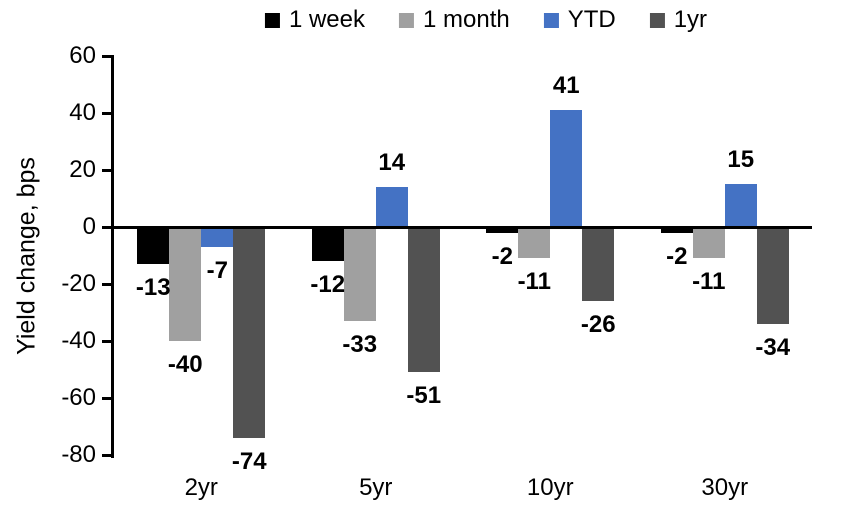  I want to click on bar-value-label: 41, so click(566, 86).